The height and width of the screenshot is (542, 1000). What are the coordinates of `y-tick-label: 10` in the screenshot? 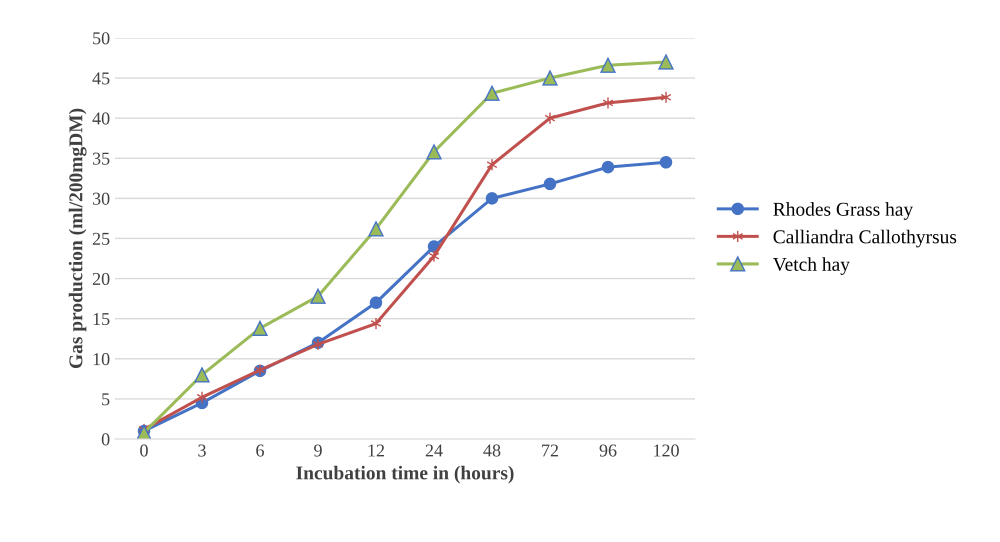 It's located at (102, 359).